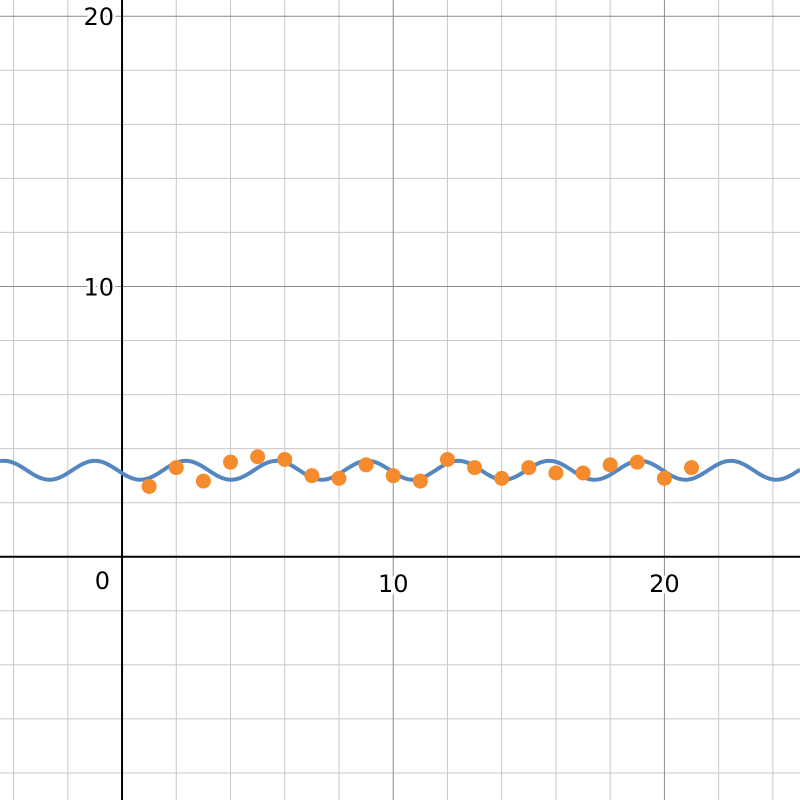 This screenshot has height=800, width=800. I want to click on points-layer, so click(420, 471).